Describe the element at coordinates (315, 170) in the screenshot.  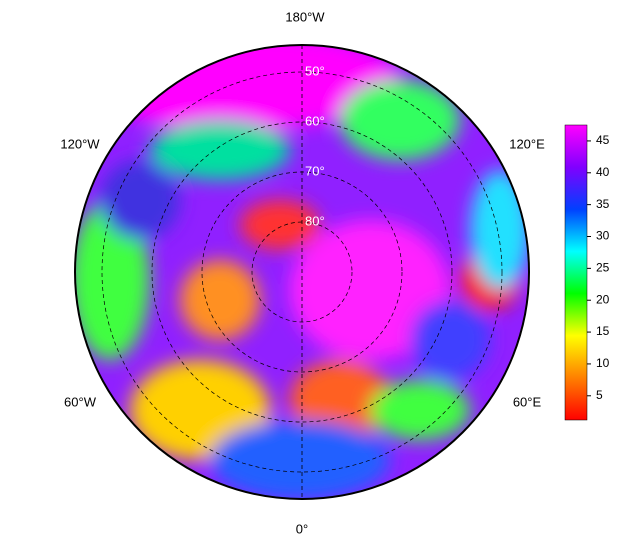
I see `latitude-label: 70°` at that location.